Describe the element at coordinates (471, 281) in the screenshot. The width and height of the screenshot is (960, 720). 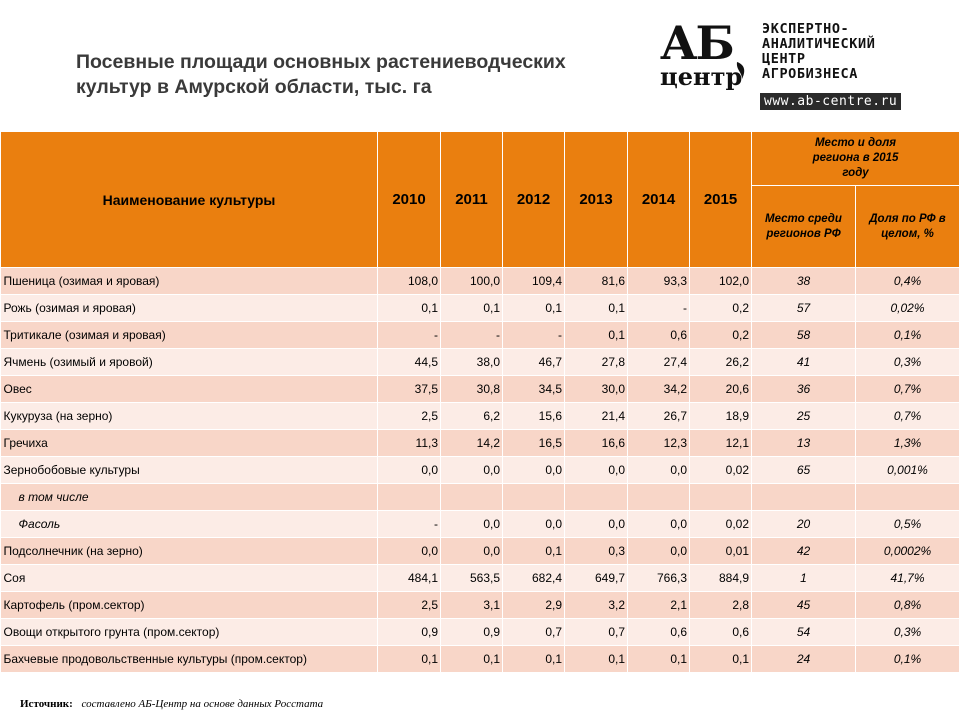
I see `year-value-cell: 100,0` at that location.